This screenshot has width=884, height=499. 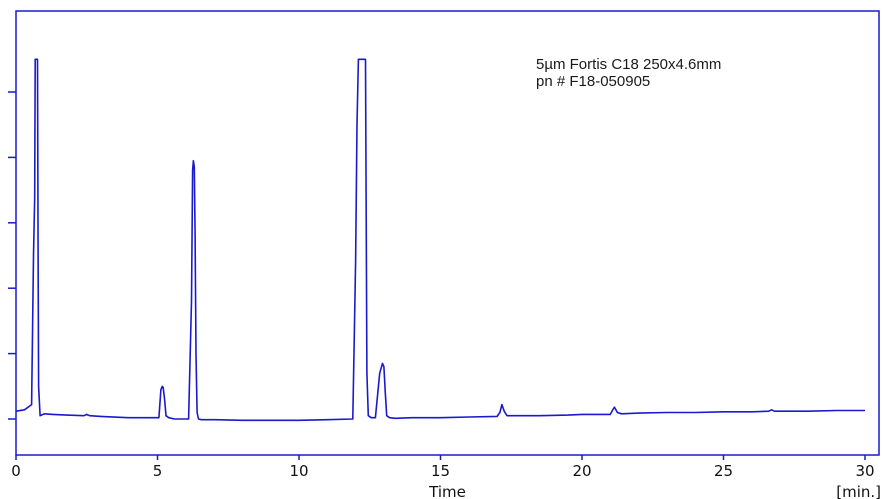 I want to click on x-tick-label: 25, so click(x=723, y=471).